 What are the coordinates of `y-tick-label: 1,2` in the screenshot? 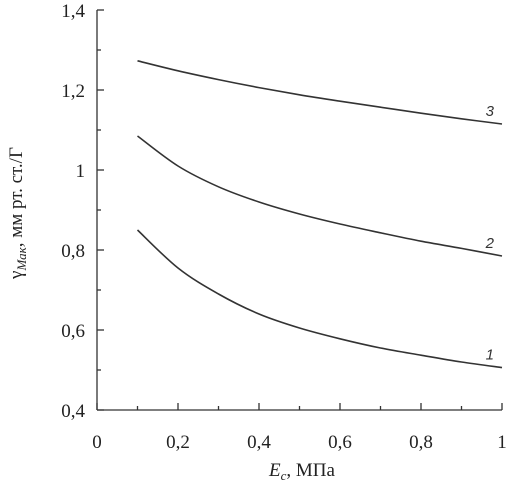 It's located at (73, 91).